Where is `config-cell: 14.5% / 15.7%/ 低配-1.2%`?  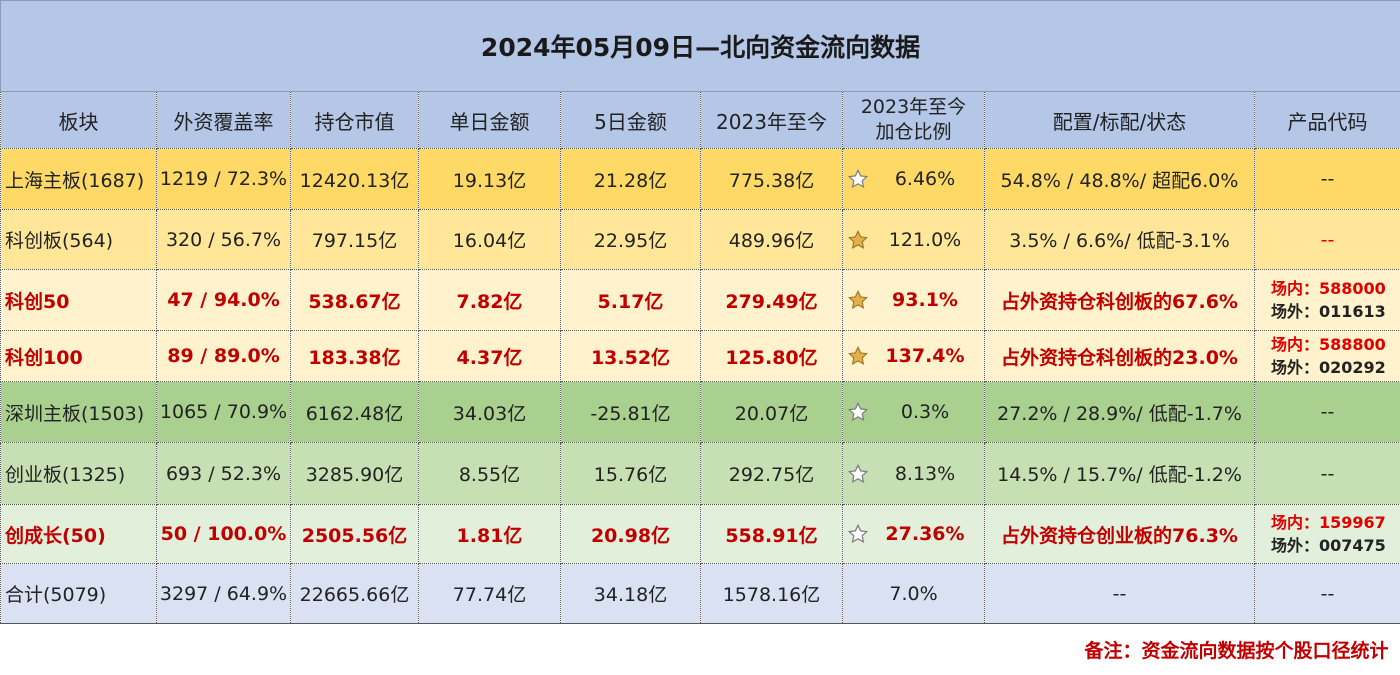 config-cell: 14.5% / 15.7%/ 低配-1.2% is located at coordinates (1120, 474).